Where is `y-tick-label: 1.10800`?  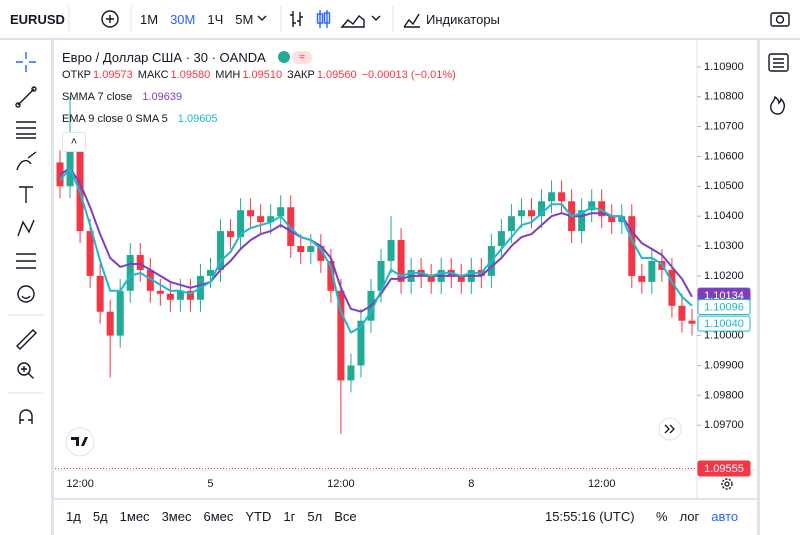 y-tick-label: 1.10800 is located at coordinates (724, 97).